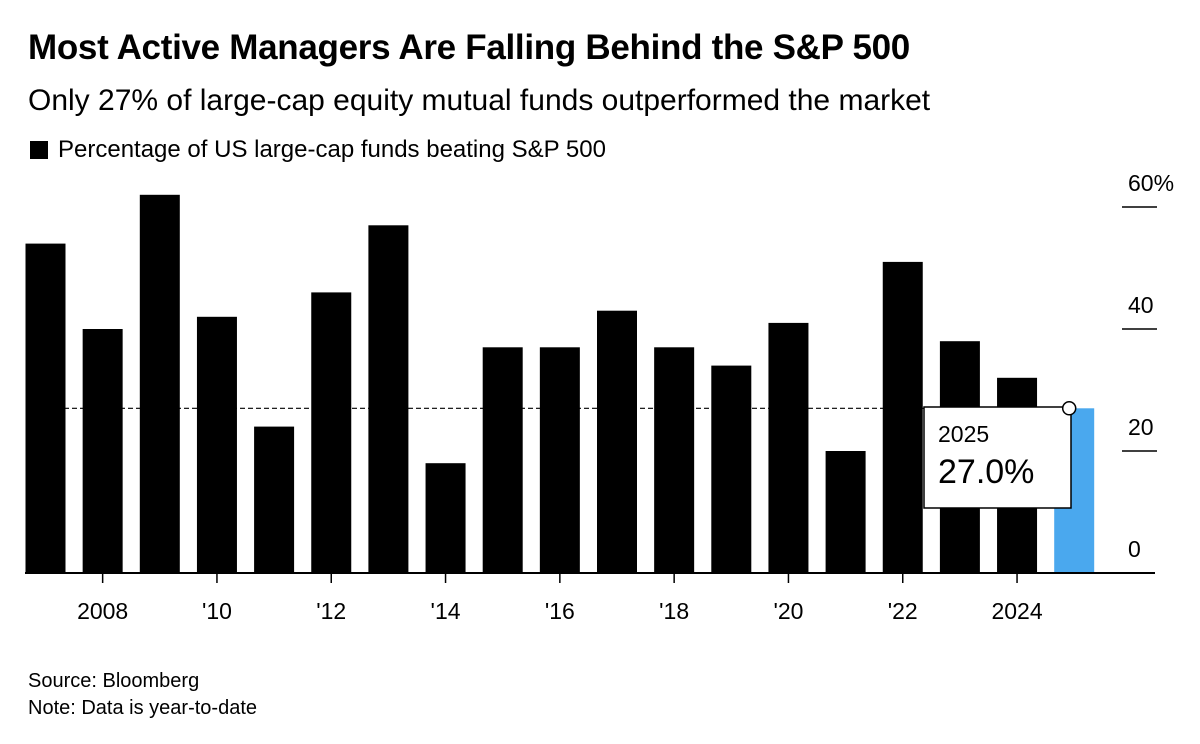 The image size is (1200, 744). Describe the element at coordinates (986, 472) in the screenshot. I see `highlight-value: 27.0%` at that location.